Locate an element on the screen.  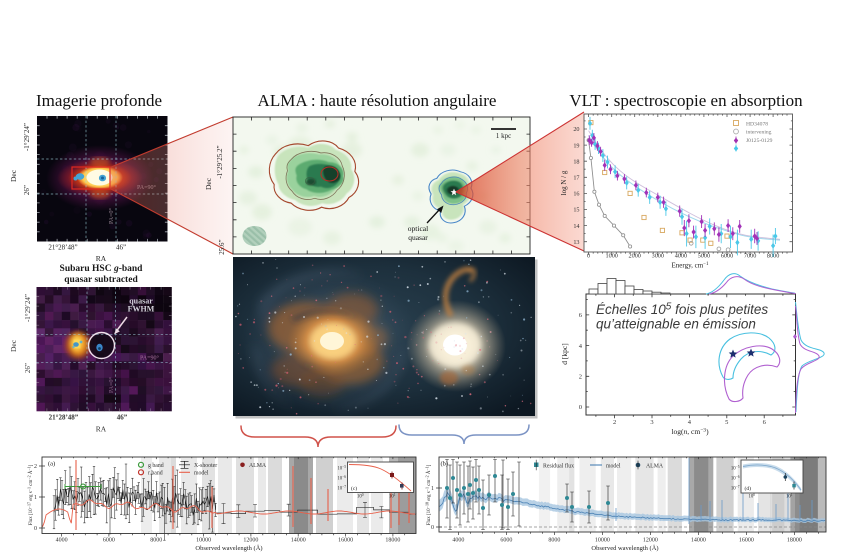
svg-text: Observed wavelength (Å) is located at coordinates (624, 548).